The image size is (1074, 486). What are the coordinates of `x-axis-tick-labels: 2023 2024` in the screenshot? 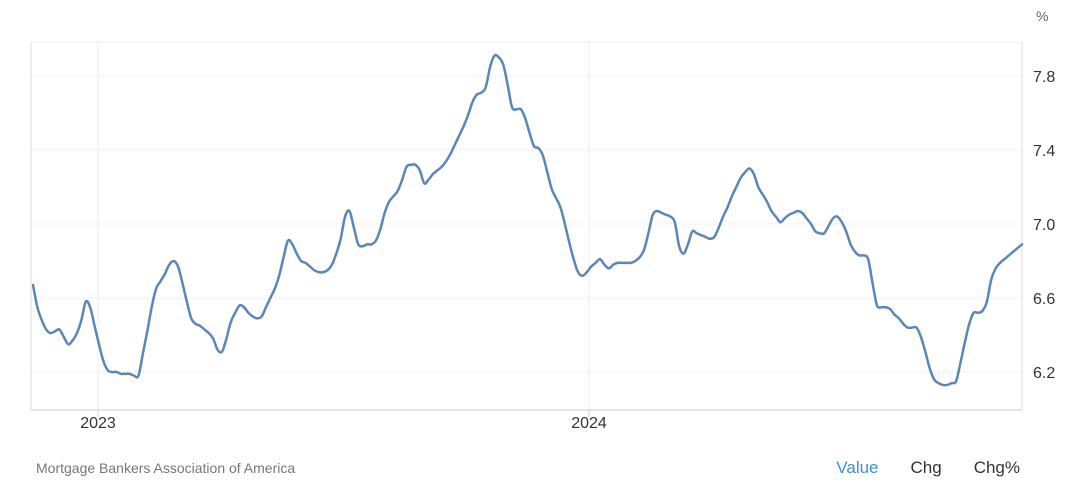 It's located at (343, 423).